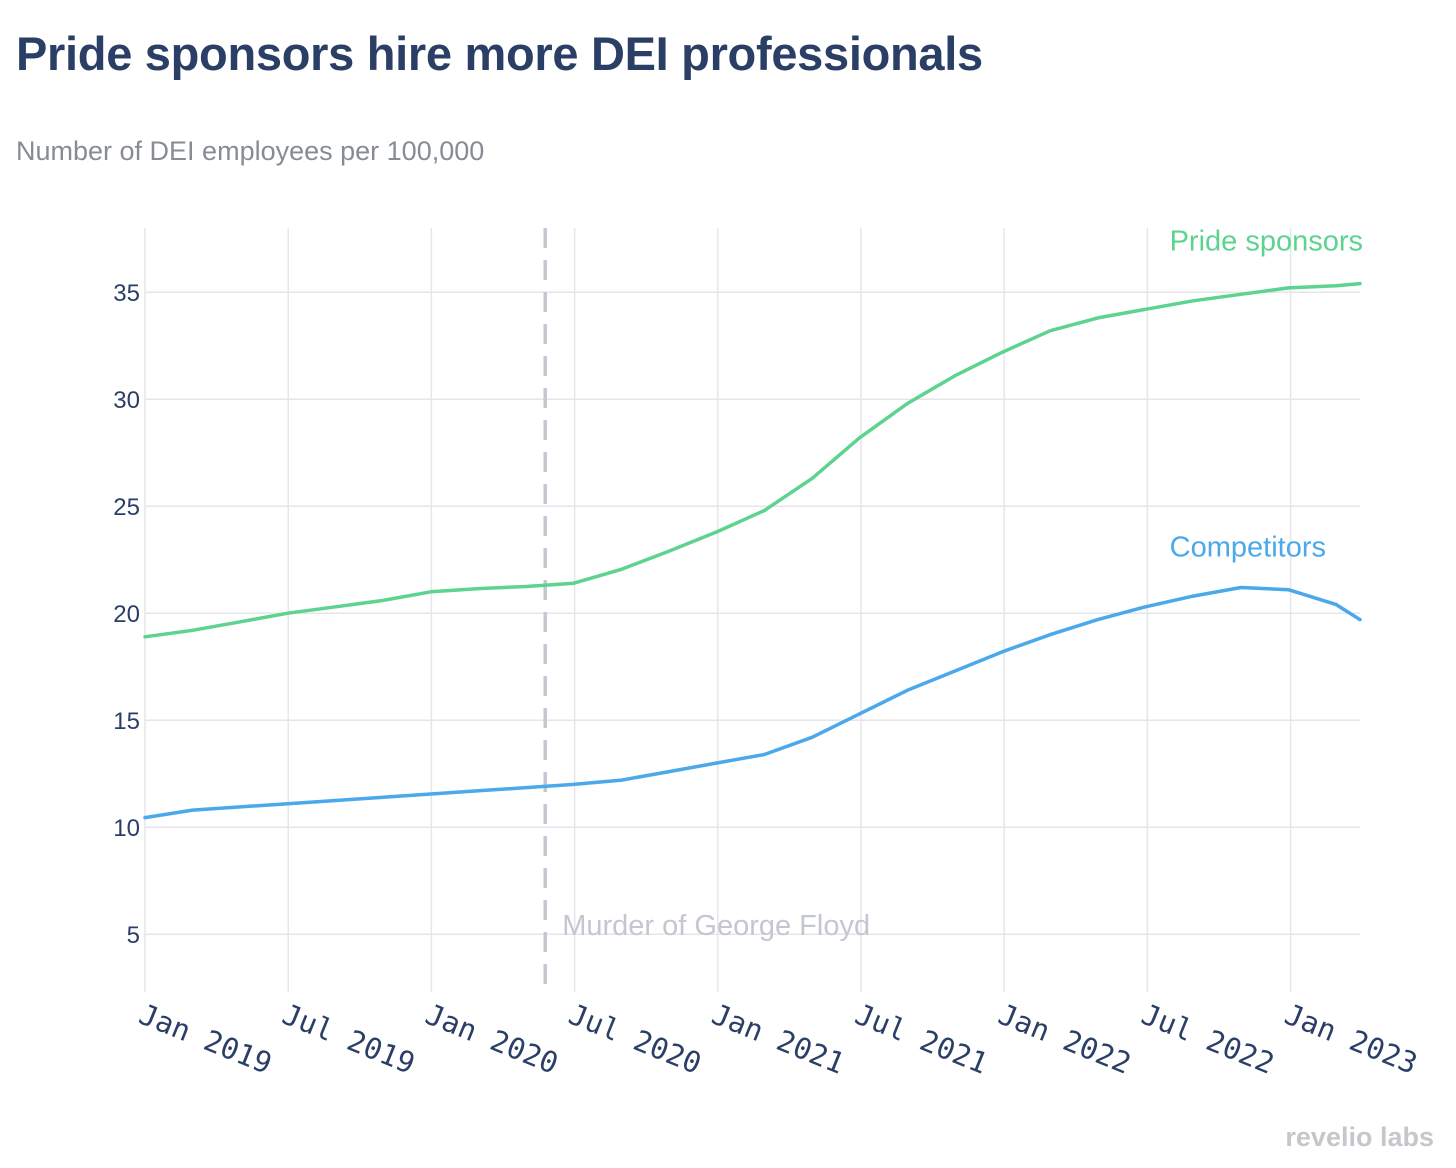 The image size is (1456, 1168). I want to click on y-tick-label: 30, so click(126, 400).